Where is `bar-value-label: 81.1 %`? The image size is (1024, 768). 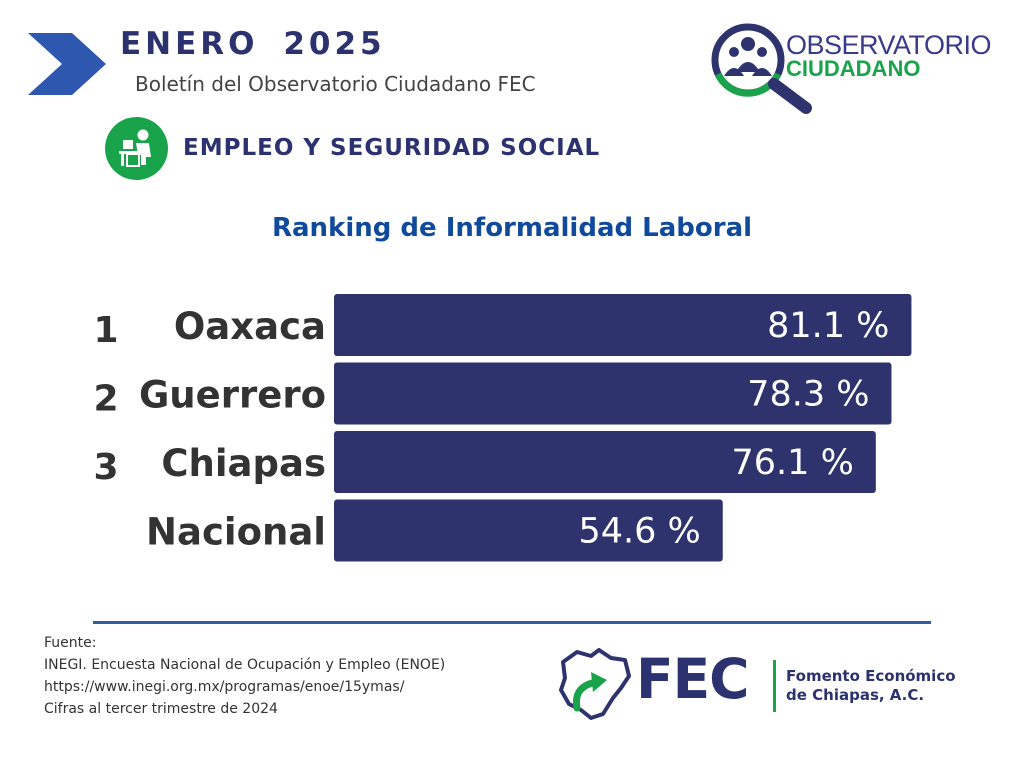
bar-value-label: 81.1 % is located at coordinates (828, 326).